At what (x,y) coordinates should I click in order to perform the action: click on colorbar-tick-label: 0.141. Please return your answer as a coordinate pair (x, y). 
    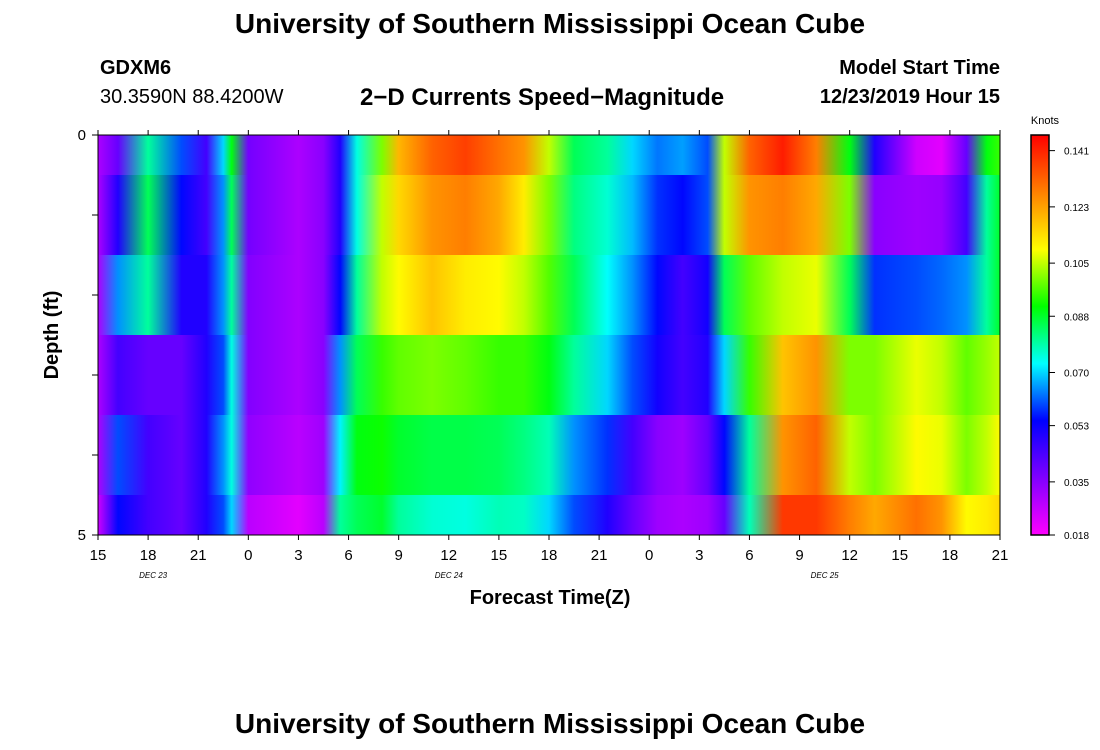
    Looking at the image, I should click on (1076, 152).